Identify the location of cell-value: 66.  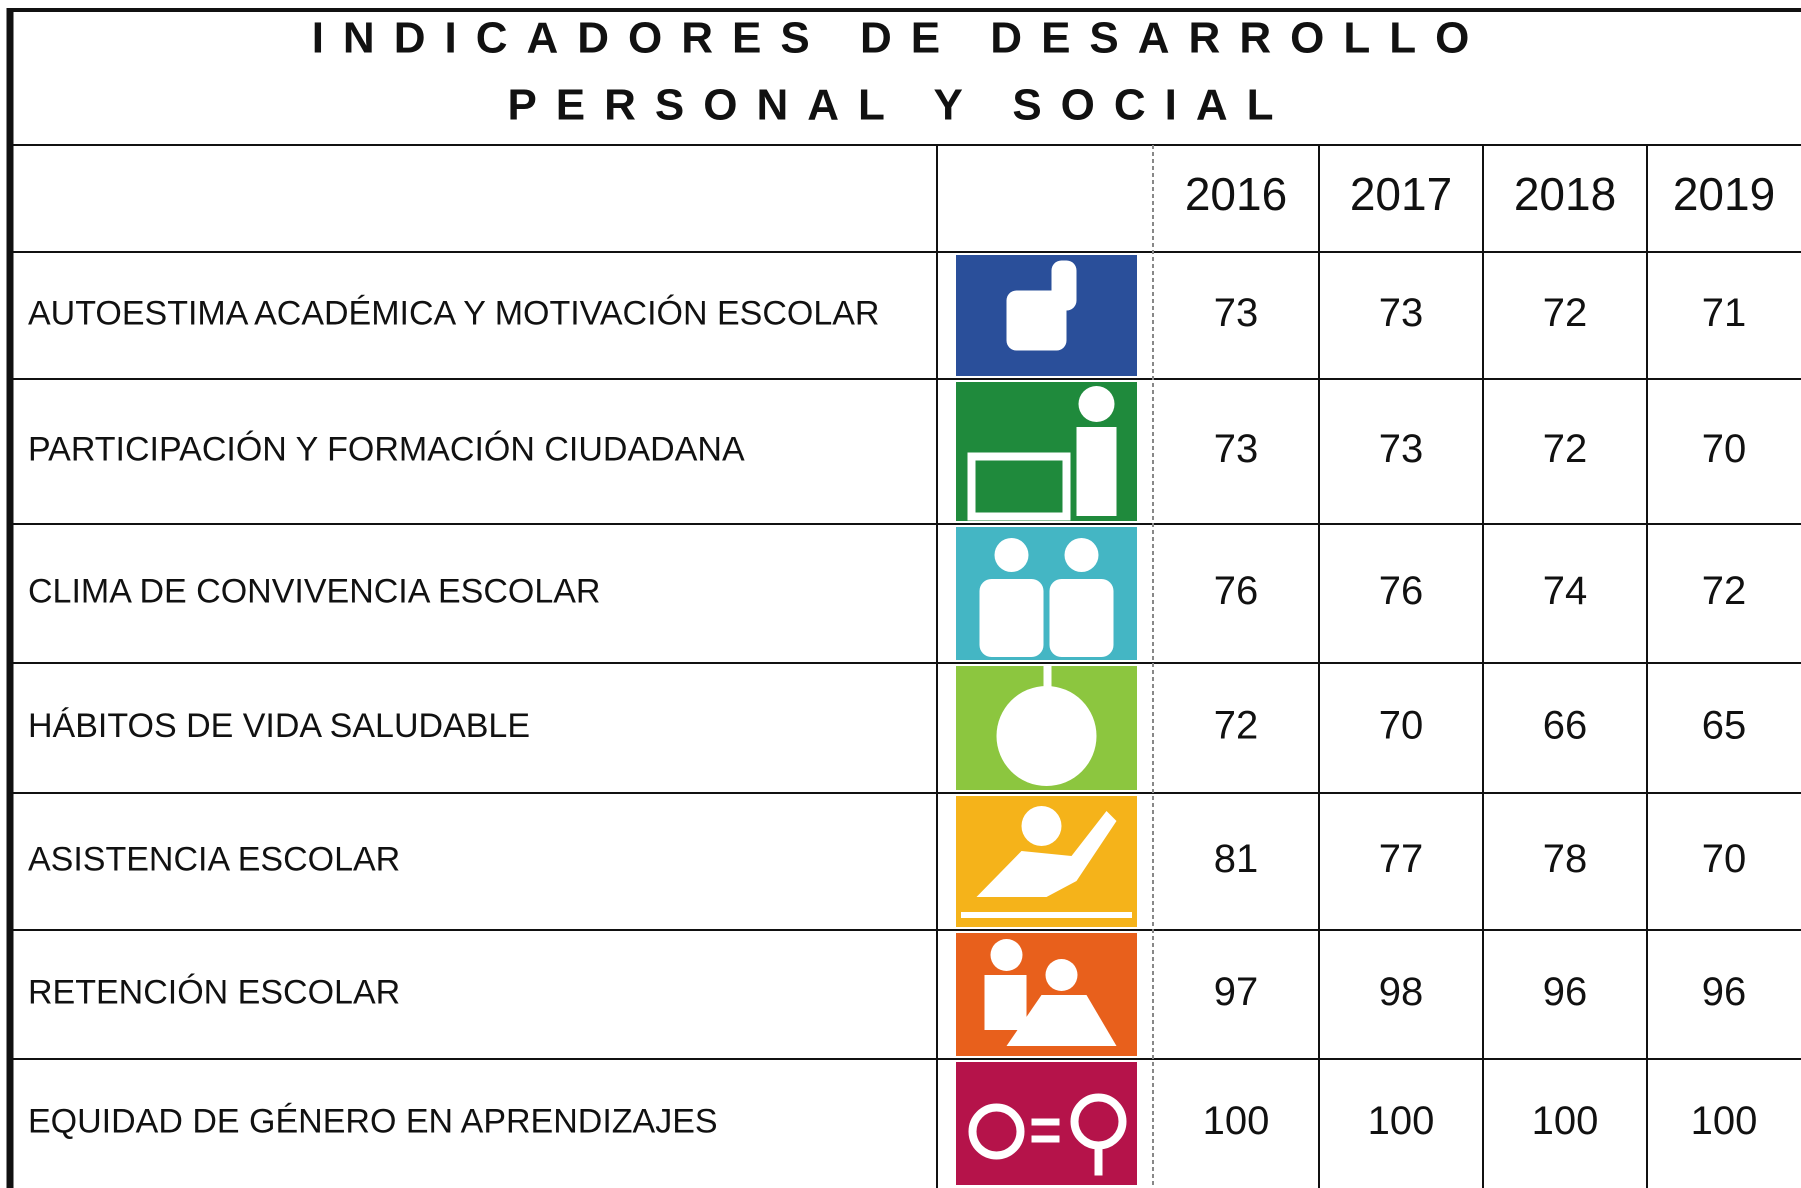
(1565, 726).